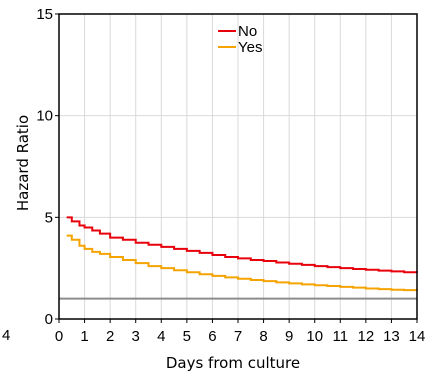 The height and width of the screenshot is (375, 425). I want to click on x-tick-label: 14, so click(417, 336).